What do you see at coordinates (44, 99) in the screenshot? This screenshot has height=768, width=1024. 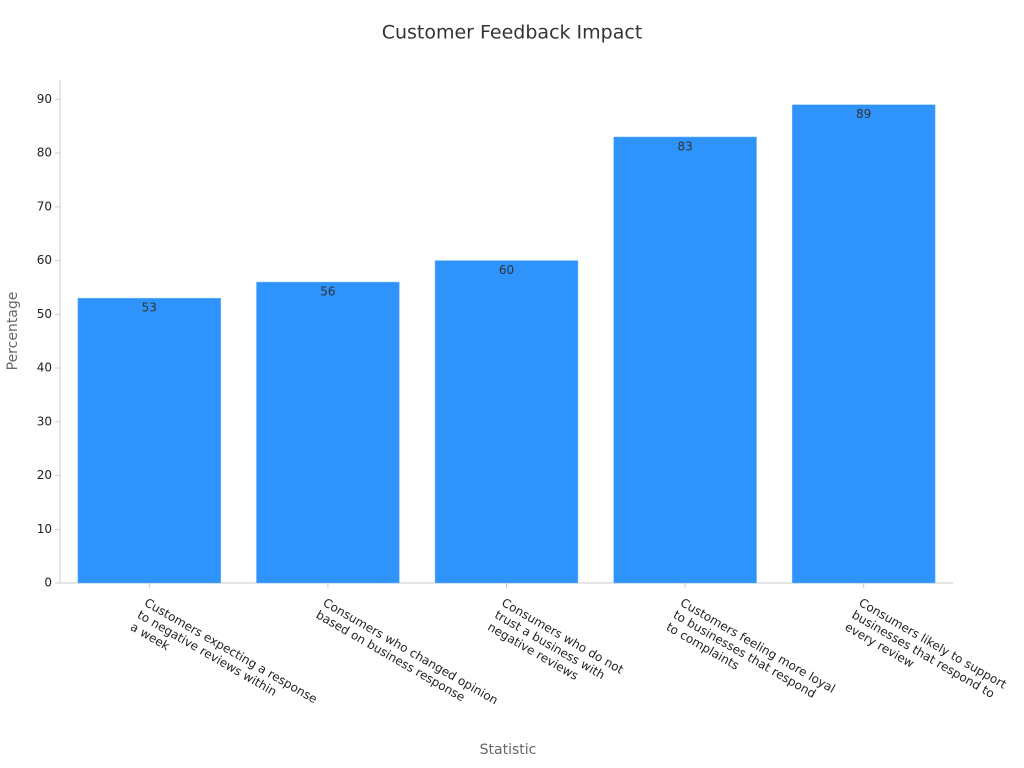 I see `y-tick-label: 90` at bounding box center [44, 99].